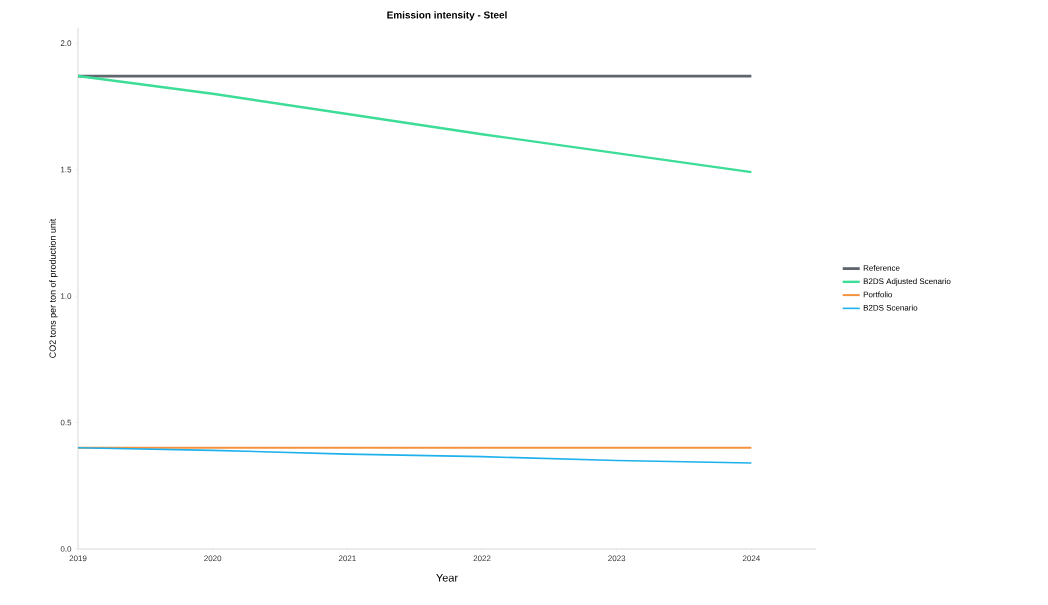  What do you see at coordinates (447, 16) in the screenshot?
I see `chart-title: Emission intensity - Steel` at bounding box center [447, 16].